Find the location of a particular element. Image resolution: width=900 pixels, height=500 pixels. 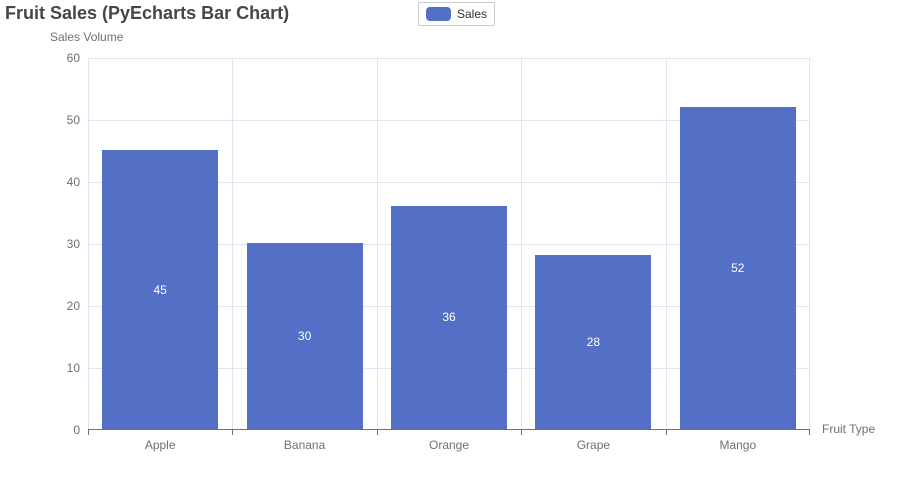

bar-orange: 36 is located at coordinates (449, 317).